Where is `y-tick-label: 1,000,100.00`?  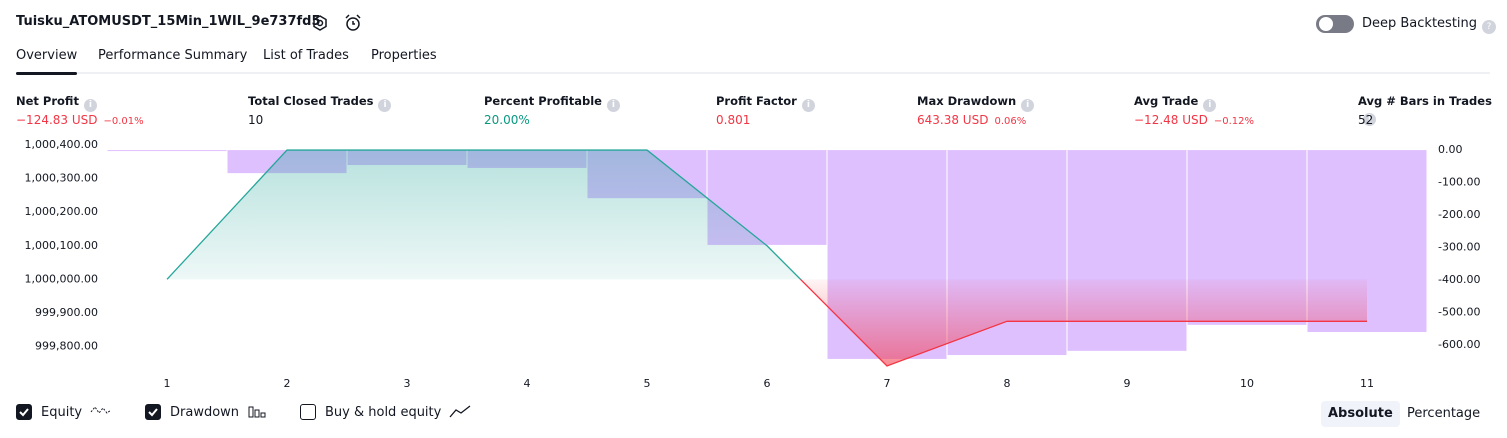 y-tick-label: 1,000,100.00 is located at coordinates (61, 245).